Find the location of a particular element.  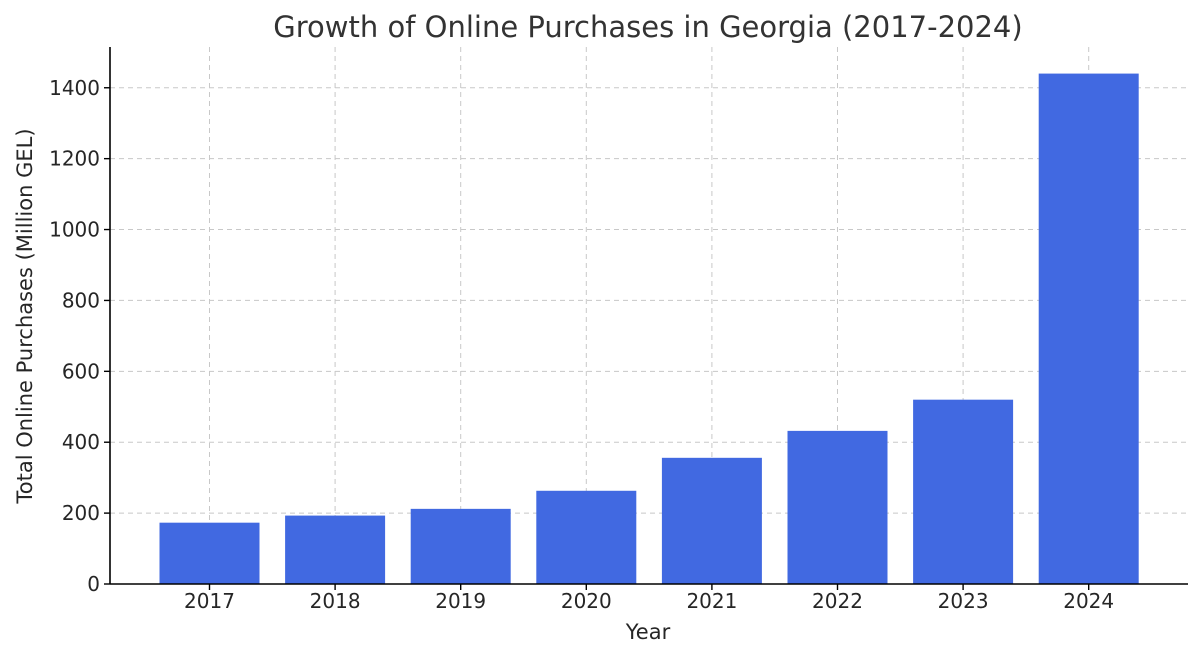

bar-2017 is located at coordinates (209, 553).